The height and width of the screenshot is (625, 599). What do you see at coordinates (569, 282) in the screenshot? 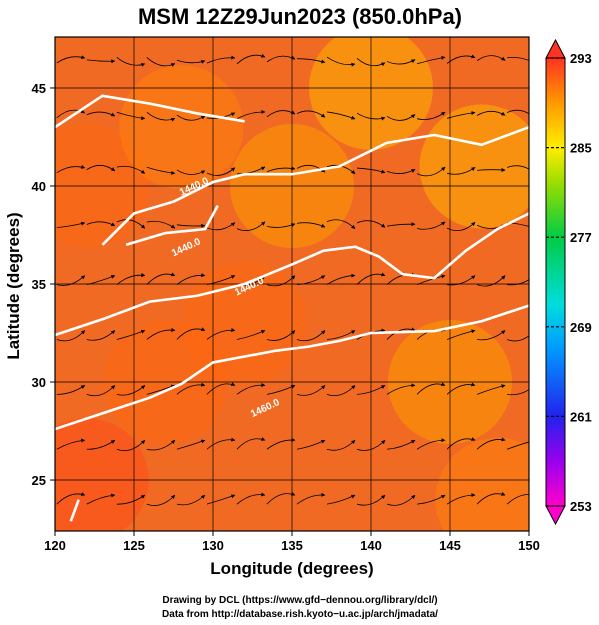
I see `colorbar-ticks: 293 285 277 269 261 253` at bounding box center [569, 282].